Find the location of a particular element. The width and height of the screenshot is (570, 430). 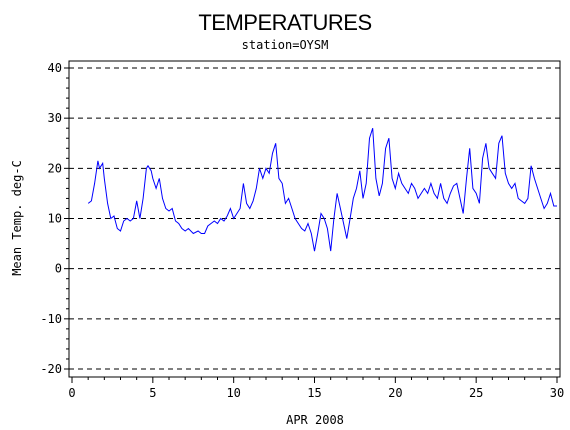

y-axis: -20 -10 0 10 20 30 40 is located at coordinates (54, 218).